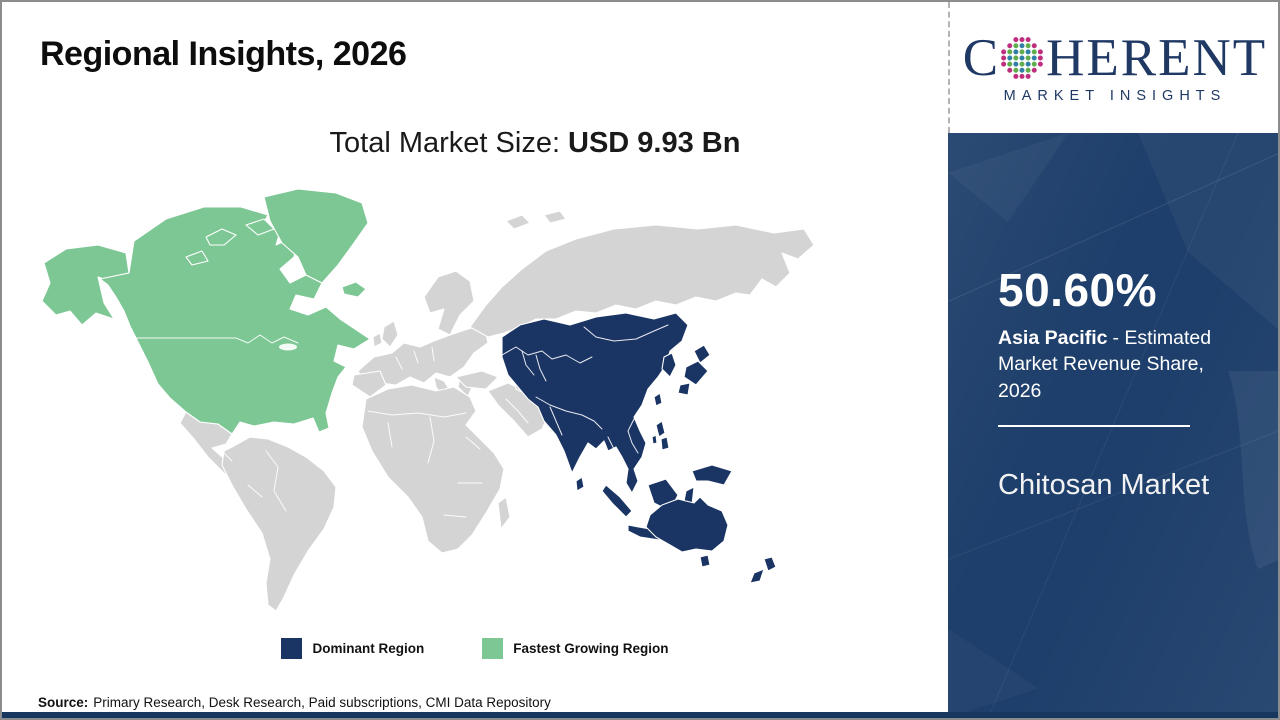 The height and width of the screenshot is (720, 1280). I want to click on legend-swatch-dominant, so click(292, 648).